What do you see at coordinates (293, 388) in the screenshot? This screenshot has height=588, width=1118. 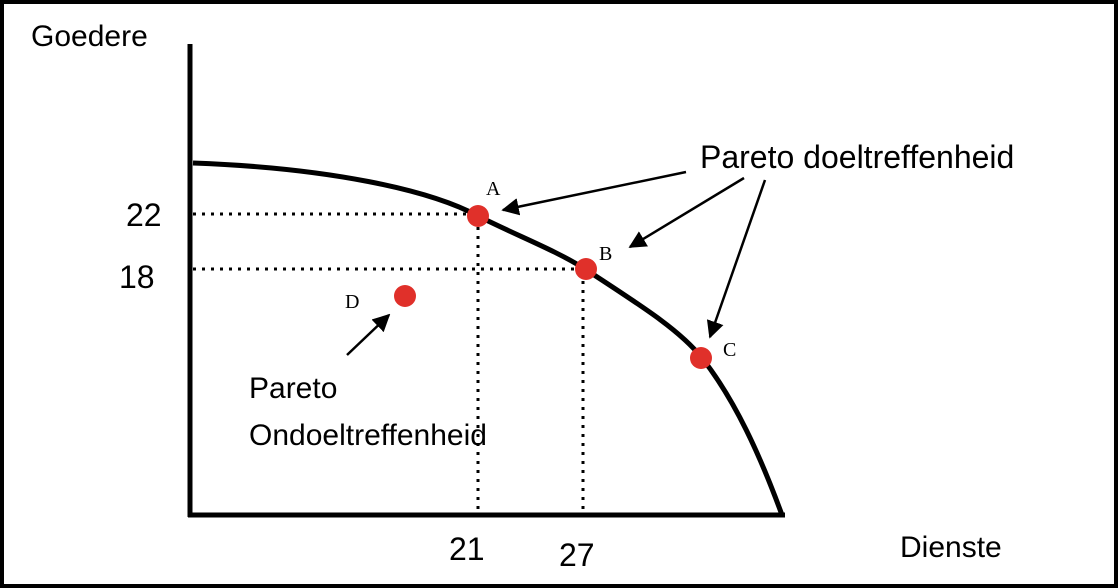 I see `inefficient-annotation-line1: Pareto` at bounding box center [293, 388].